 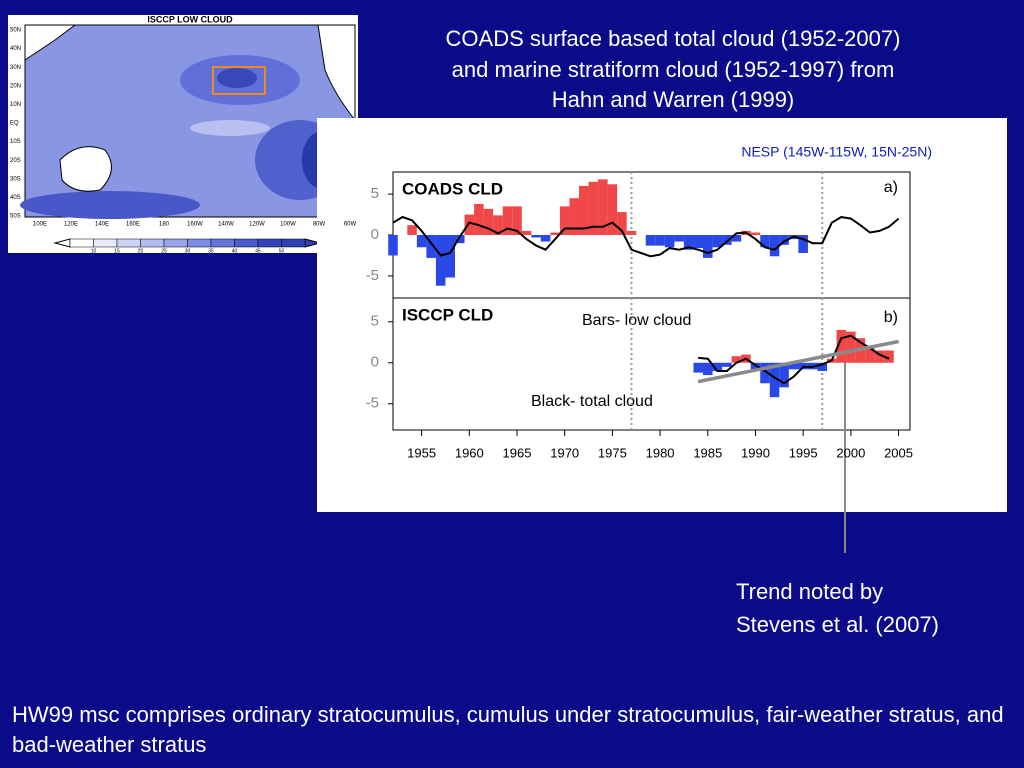 I want to click on colorbar-label: 15, so click(x=117, y=251).